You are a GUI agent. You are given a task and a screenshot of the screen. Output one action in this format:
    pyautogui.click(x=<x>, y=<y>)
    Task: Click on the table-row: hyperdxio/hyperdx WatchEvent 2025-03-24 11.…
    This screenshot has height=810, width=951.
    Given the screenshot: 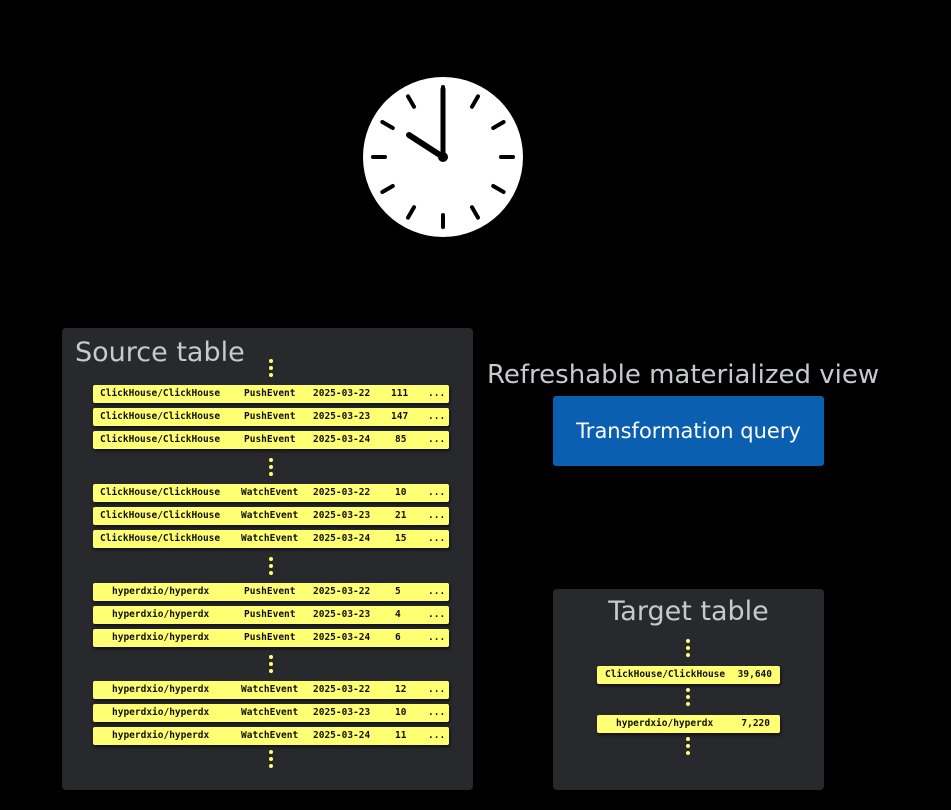 What is the action you would take?
    pyautogui.click(x=271, y=736)
    